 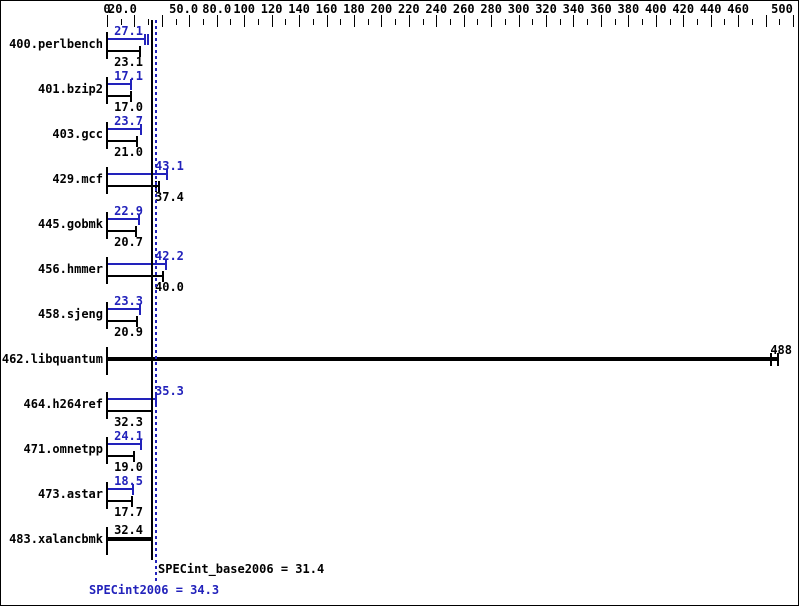 I want to click on axis-label: 50.0, so click(x=184, y=9).